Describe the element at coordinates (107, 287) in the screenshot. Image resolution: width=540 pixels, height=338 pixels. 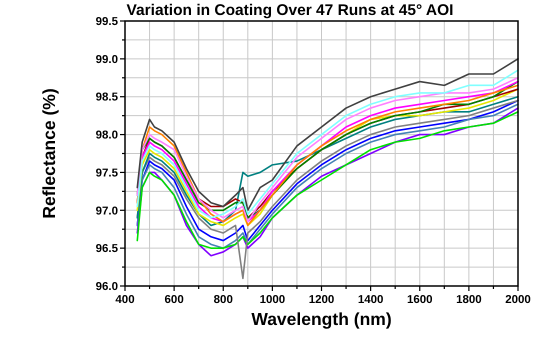
I see `y-tick-label: 96.0` at that location.